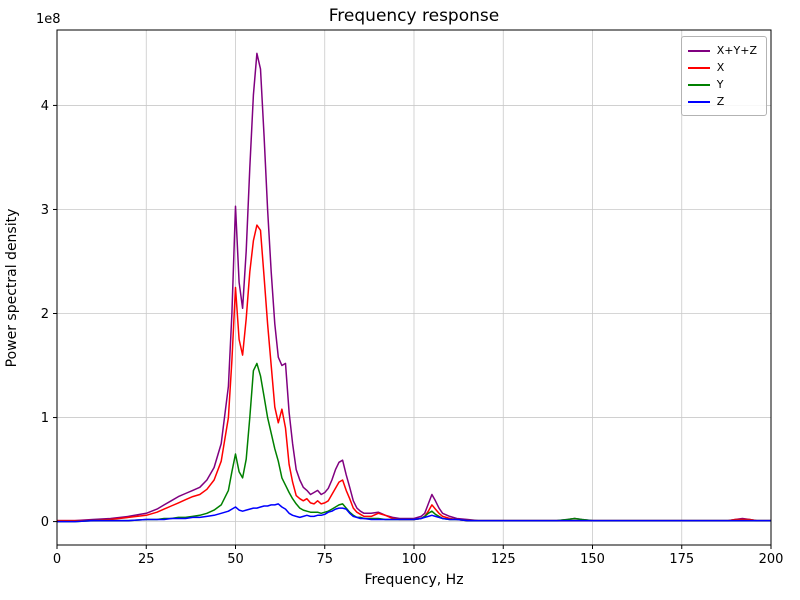 The width and height of the screenshot is (800, 600). Describe the element at coordinates (45, 210) in the screenshot. I see `y-tick-label: 3` at that location.